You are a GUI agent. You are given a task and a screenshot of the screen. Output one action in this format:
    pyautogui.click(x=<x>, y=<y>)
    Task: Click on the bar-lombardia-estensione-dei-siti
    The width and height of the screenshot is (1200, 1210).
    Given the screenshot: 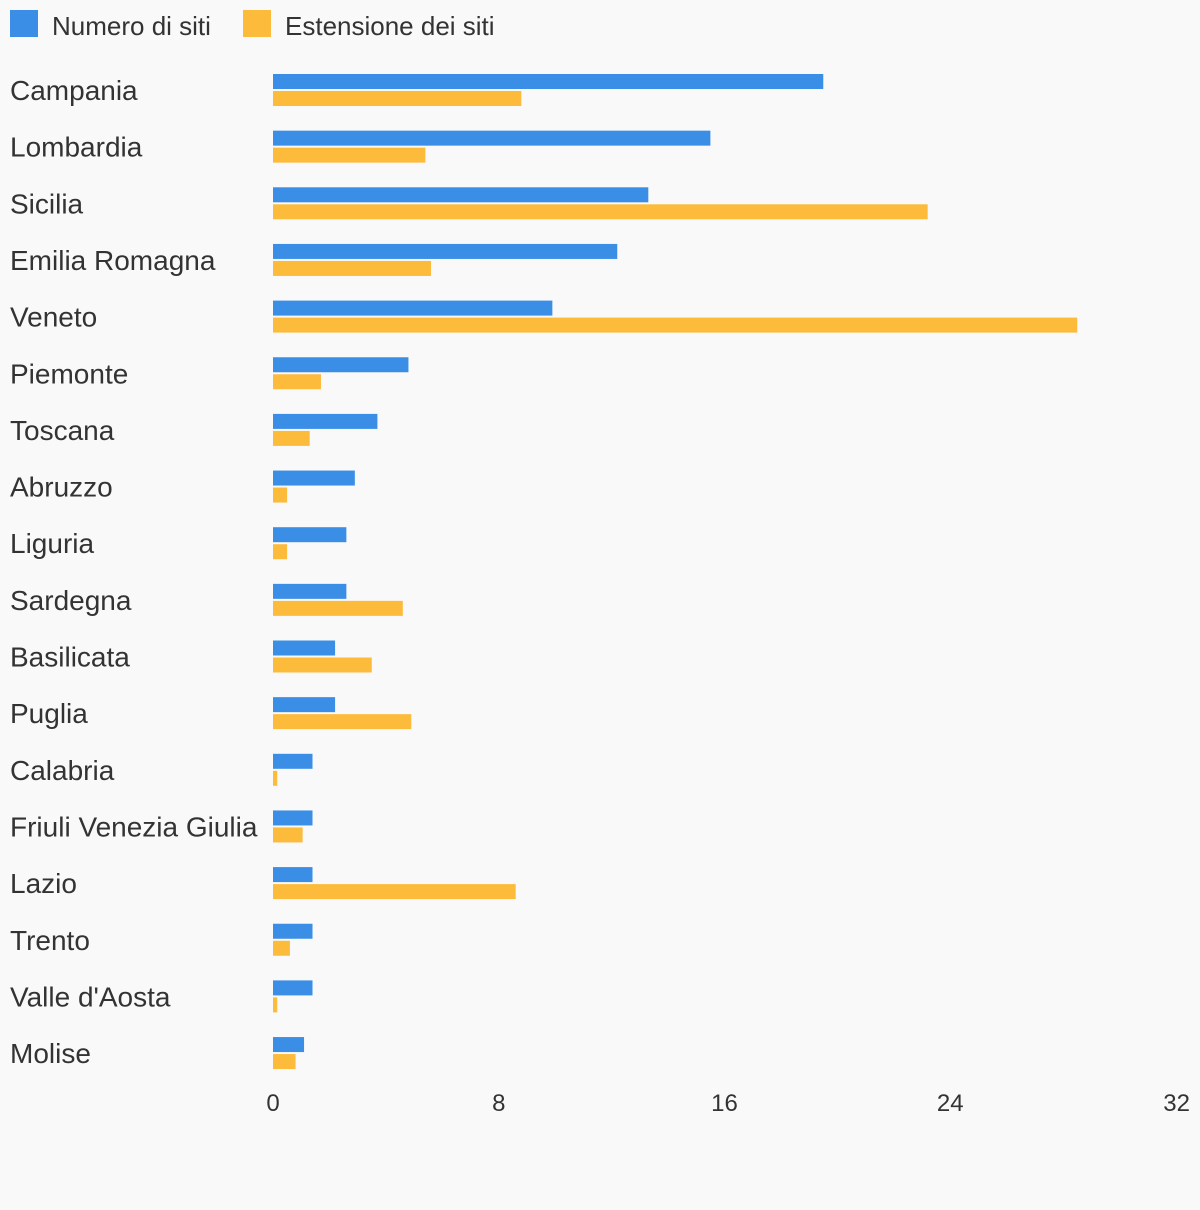 What is the action you would take?
    pyautogui.click(x=349, y=155)
    